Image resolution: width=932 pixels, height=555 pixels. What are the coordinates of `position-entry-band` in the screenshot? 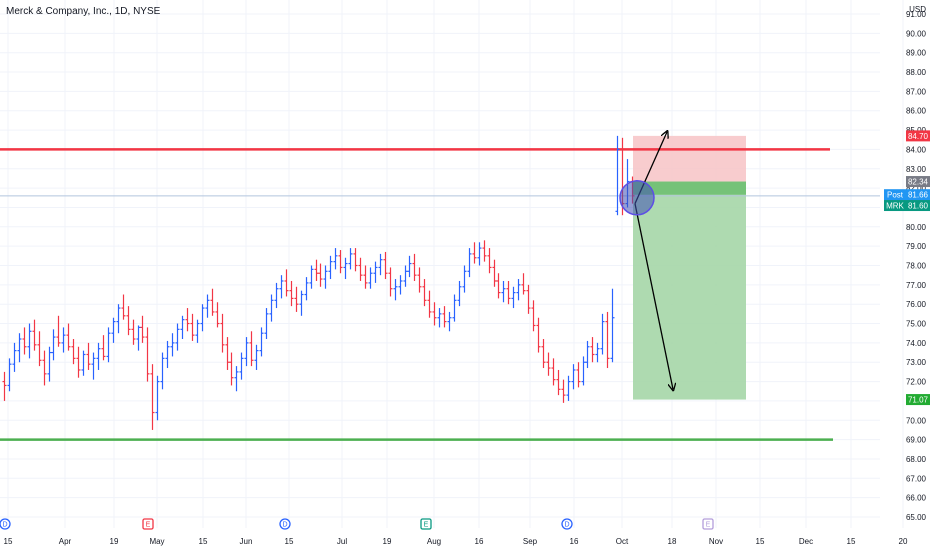 It's located at (689, 188).